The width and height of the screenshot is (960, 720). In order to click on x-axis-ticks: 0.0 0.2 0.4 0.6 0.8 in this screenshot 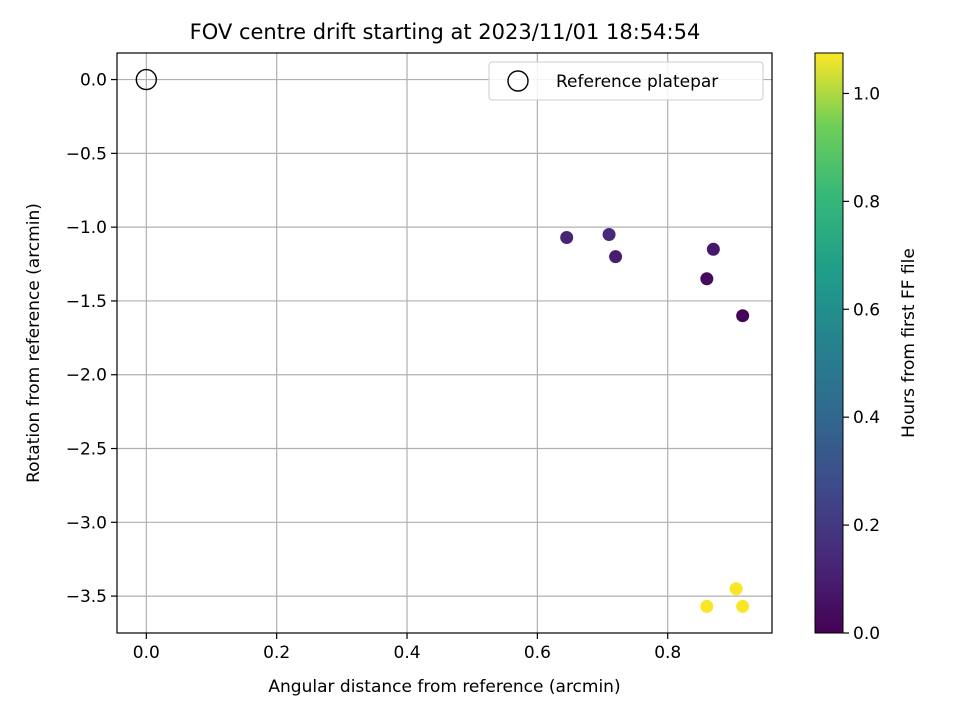, I will do `click(407, 648)`.